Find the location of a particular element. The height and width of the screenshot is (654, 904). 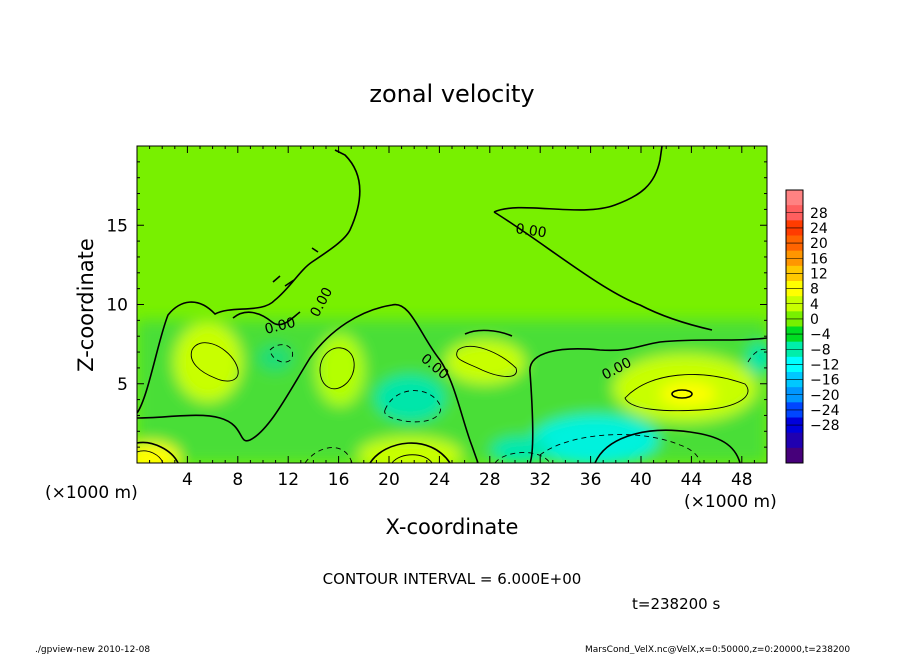

colorbar-tick-label: 4 is located at coordinates (814, 305).